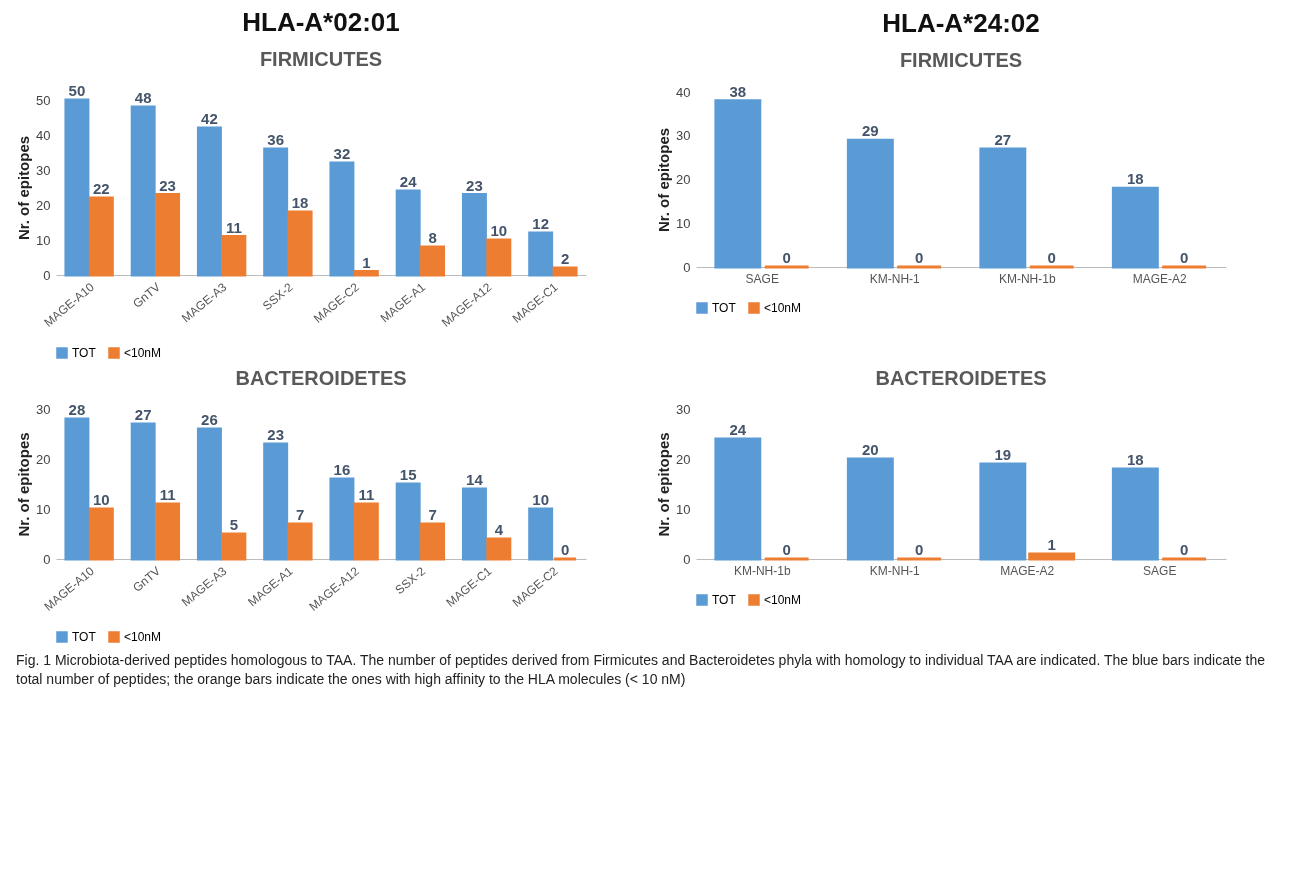 The width and height of the screenshot is (1290, 879). What do you see at coordinates (342, 469) in the screenshot?
I see `data-label: 16` at bounding box center [342, 469].